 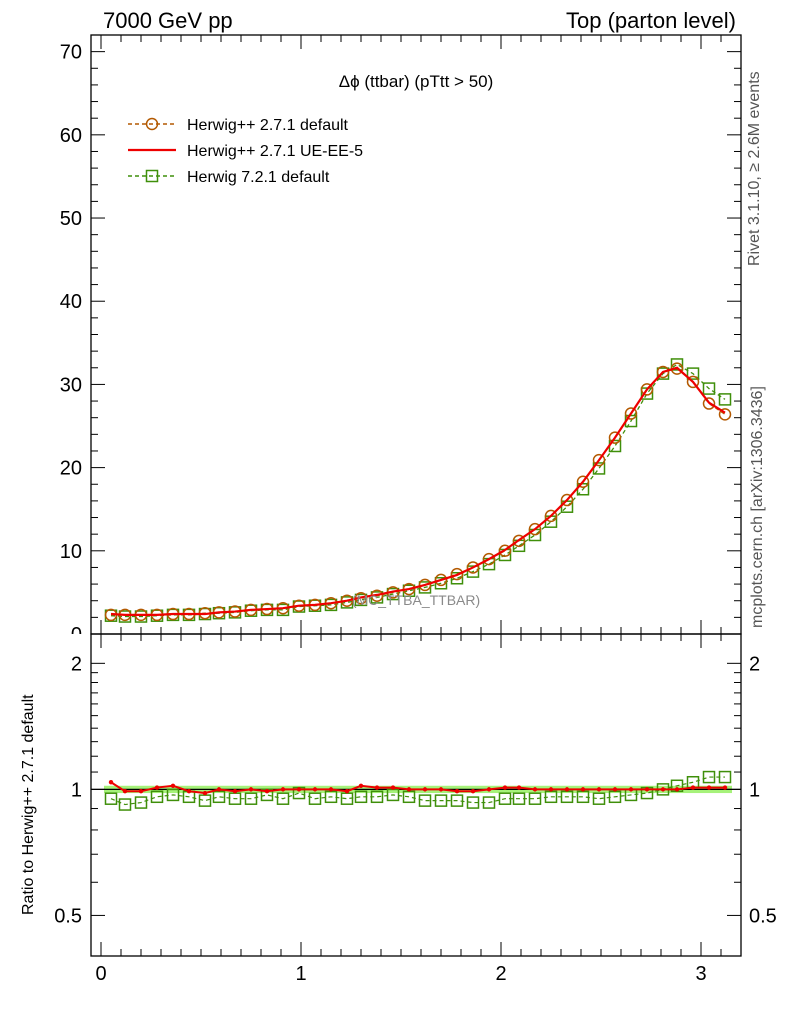 What do you see at coordinates (238, 125) in the screenshot?
I see `legend-entry-herwigpp-default: Herwig++ 2.7.1 default` at bounding box center [238, 125].